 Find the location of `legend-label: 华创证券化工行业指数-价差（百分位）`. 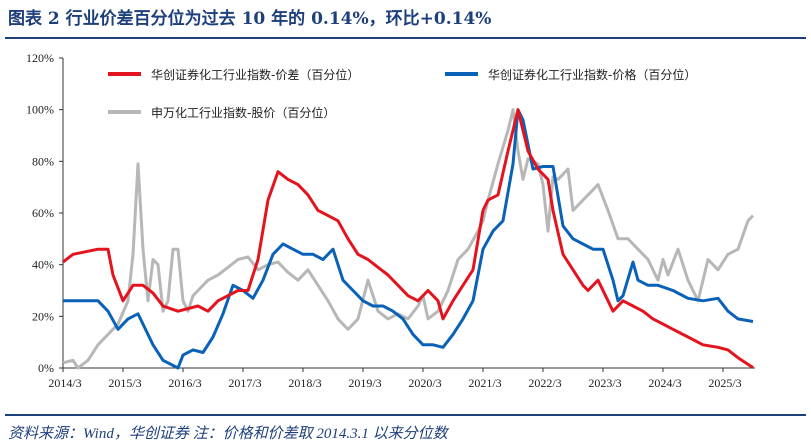

legend-label: 华创证券化工行业指数-价差（百分位） is located at coordinates (255, 74).